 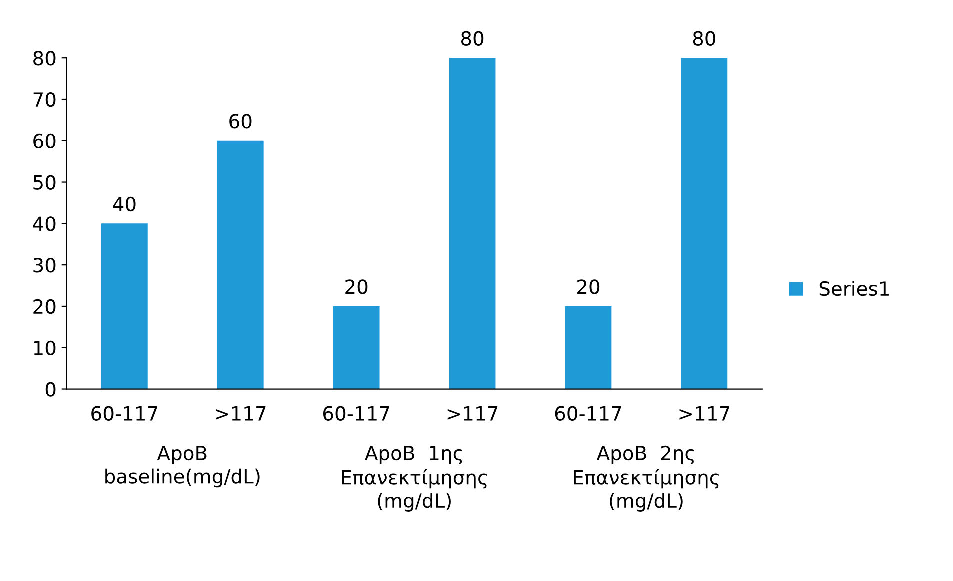 I want to click on y-tick-label: 0, so click(x=51, y=389).